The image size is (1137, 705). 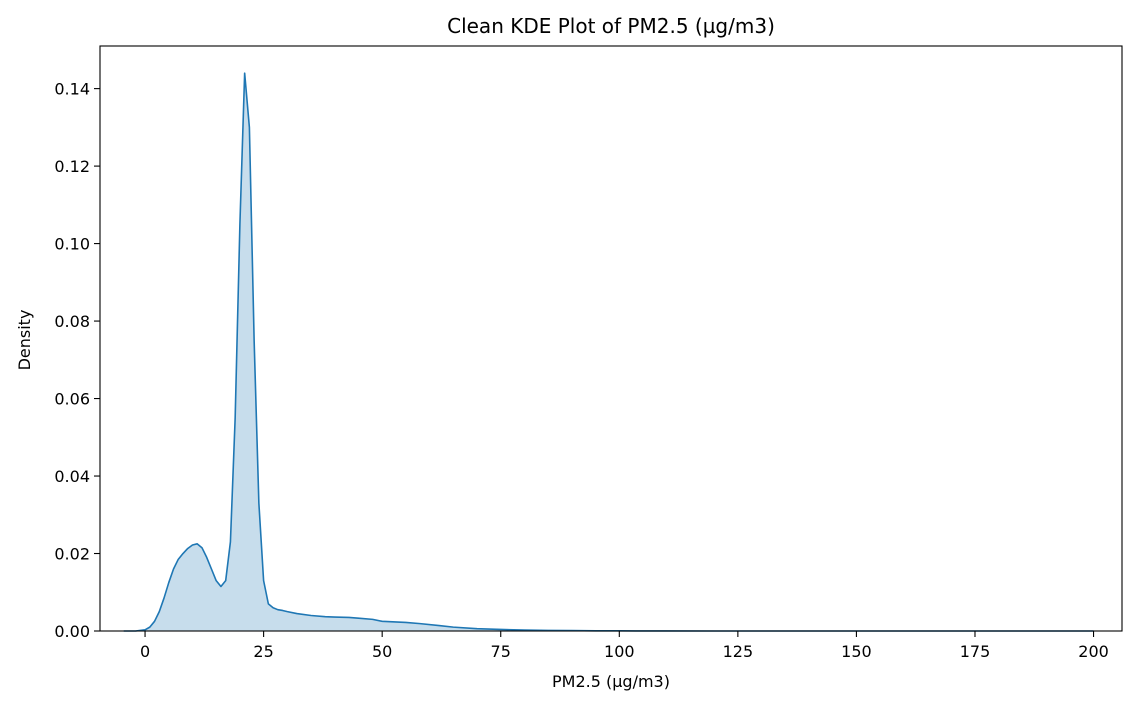 What do you see at coordinates (1093, 651) in the screenshot?
I see `x-tick-label: 200` at bounding box center [1093, 651].